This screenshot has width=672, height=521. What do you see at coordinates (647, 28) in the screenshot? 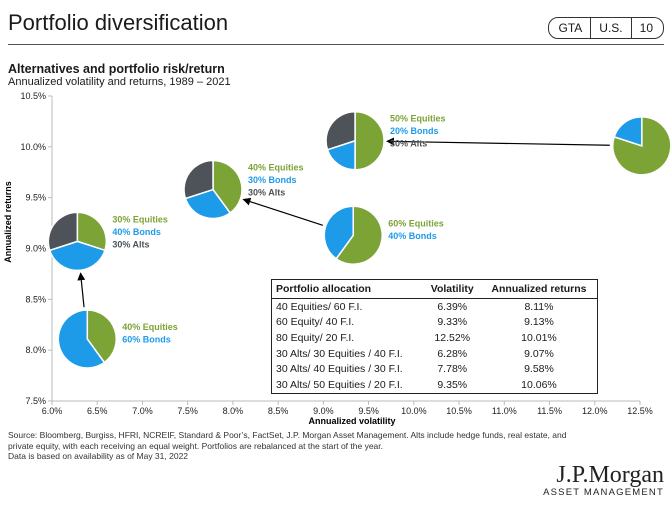
I see `badge-page-number: 10` at bounding box center [647, 28].